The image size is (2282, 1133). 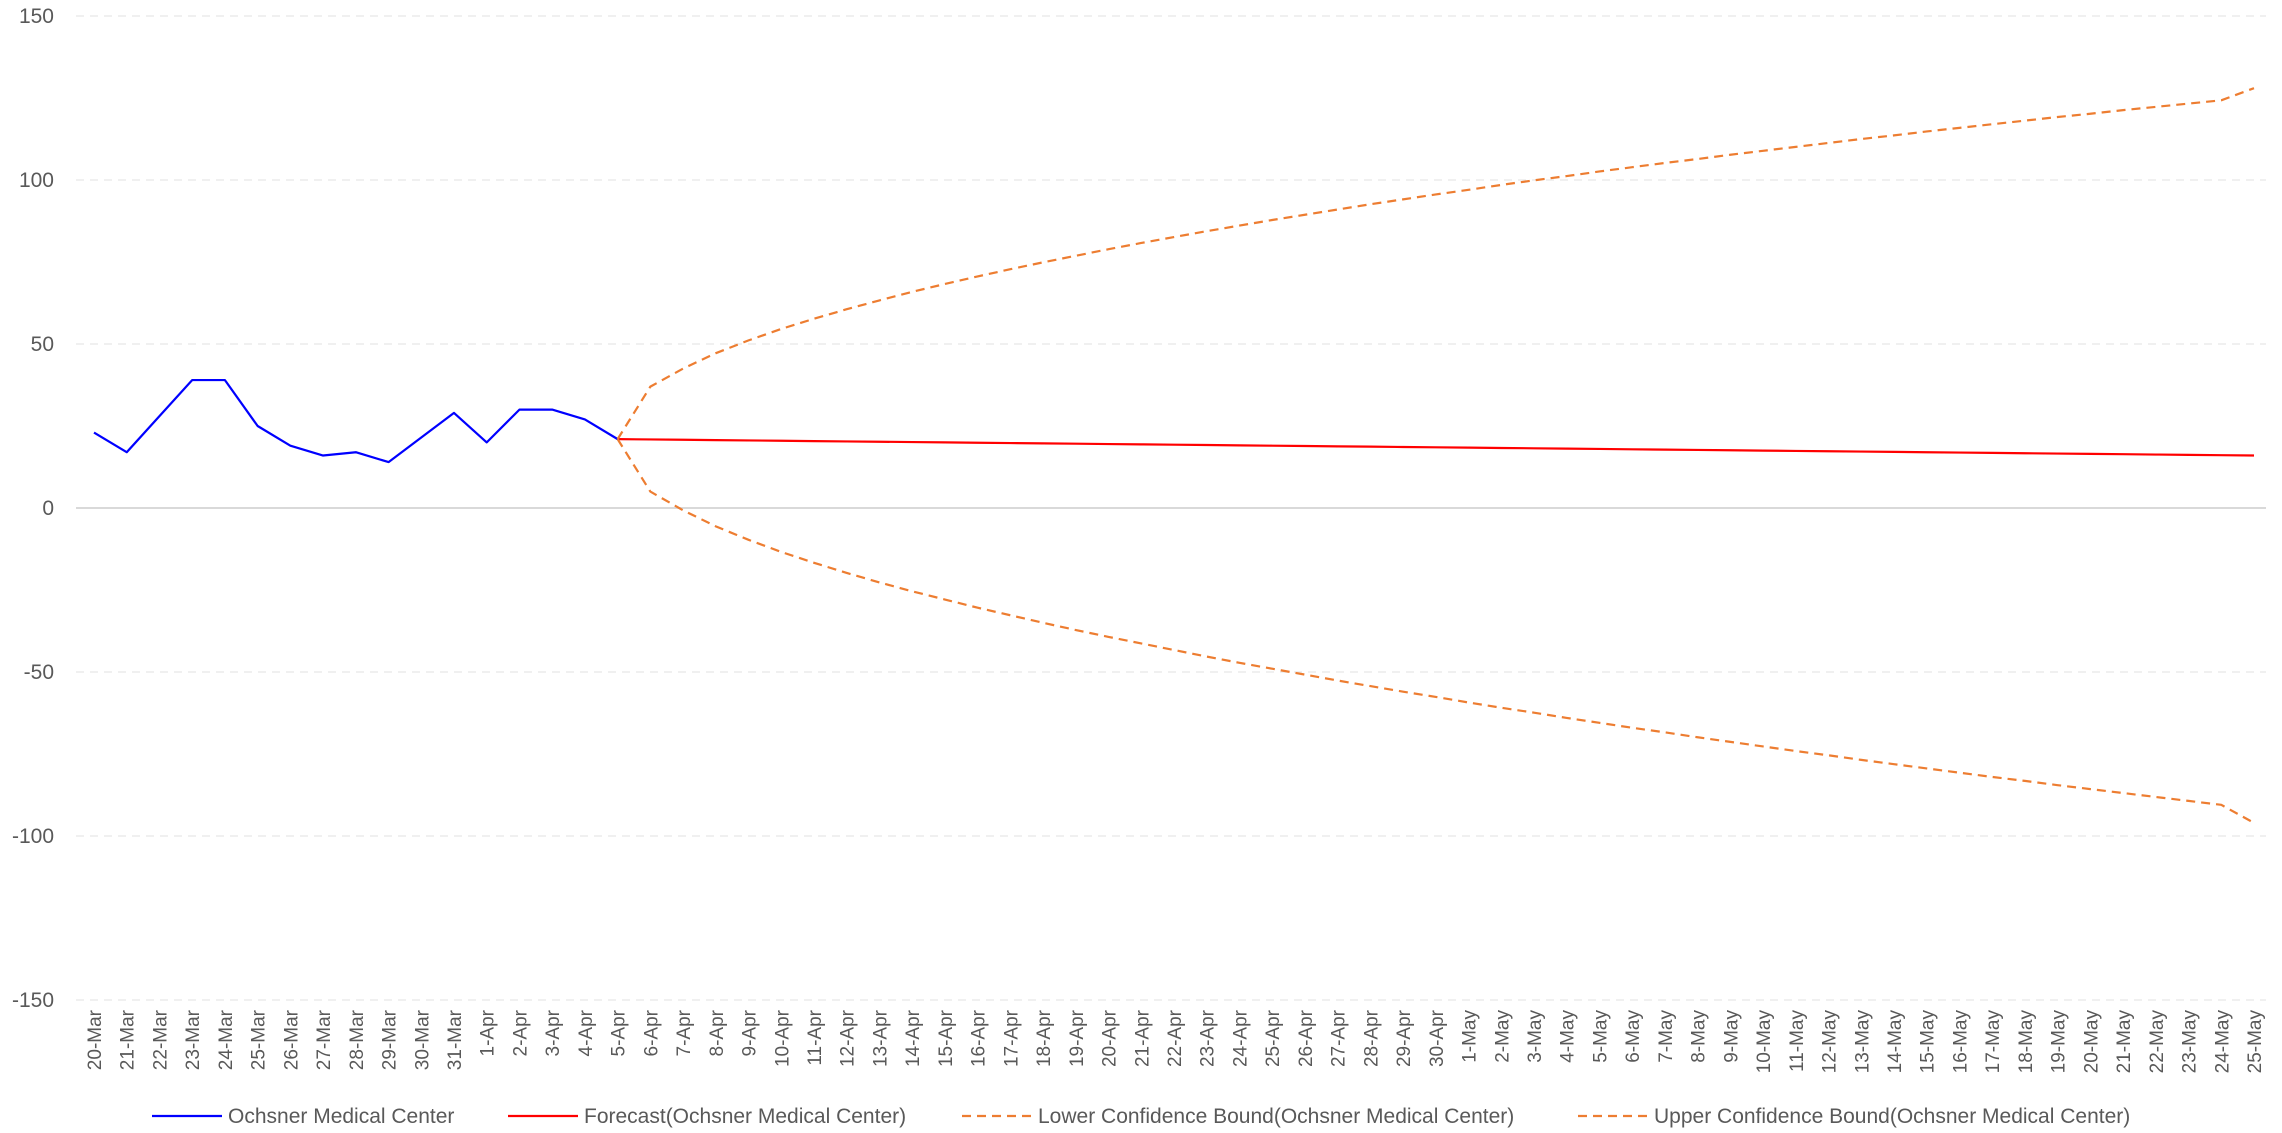 I want to click on x-tick-label: 8-May, so click(x=1699, y=1036).